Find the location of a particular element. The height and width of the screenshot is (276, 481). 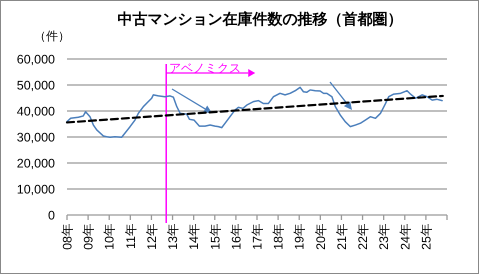

x-tick-label: 15年 is located at coordinates (215, 236).